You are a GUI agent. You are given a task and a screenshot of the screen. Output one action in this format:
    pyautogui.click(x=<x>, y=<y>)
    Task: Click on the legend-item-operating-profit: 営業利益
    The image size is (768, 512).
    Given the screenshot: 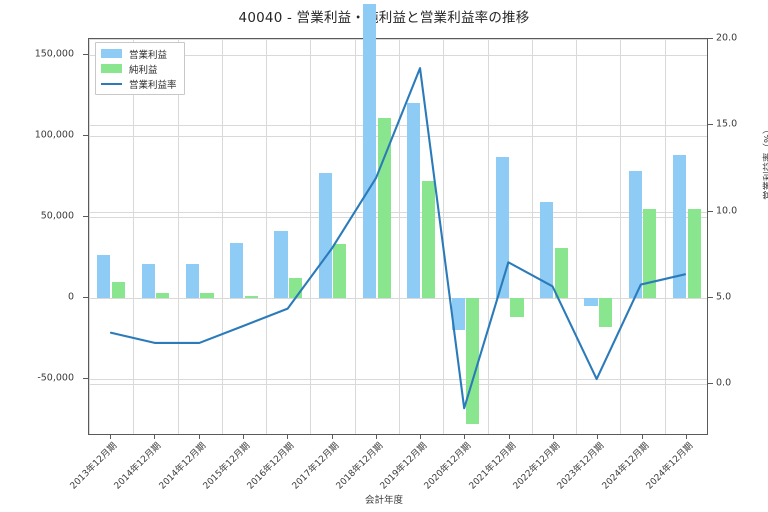 What is the action you would take?
    pyautogui.click(x=139, y=54)
    